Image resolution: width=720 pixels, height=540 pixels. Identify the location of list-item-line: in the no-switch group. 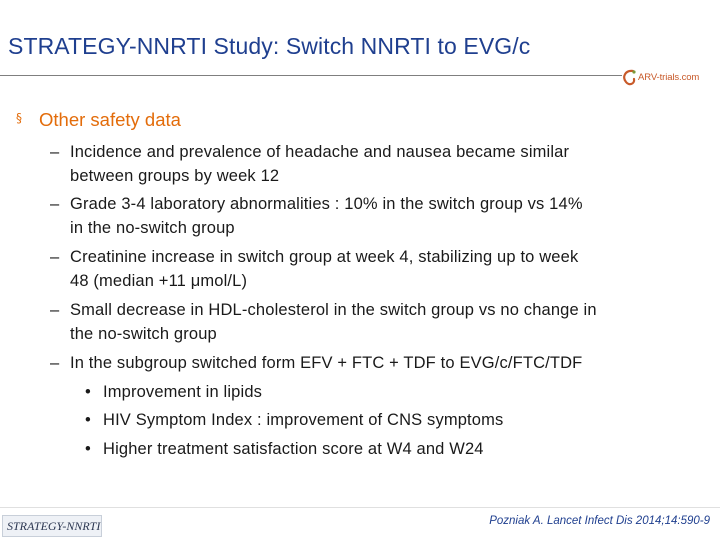
(152, 228).